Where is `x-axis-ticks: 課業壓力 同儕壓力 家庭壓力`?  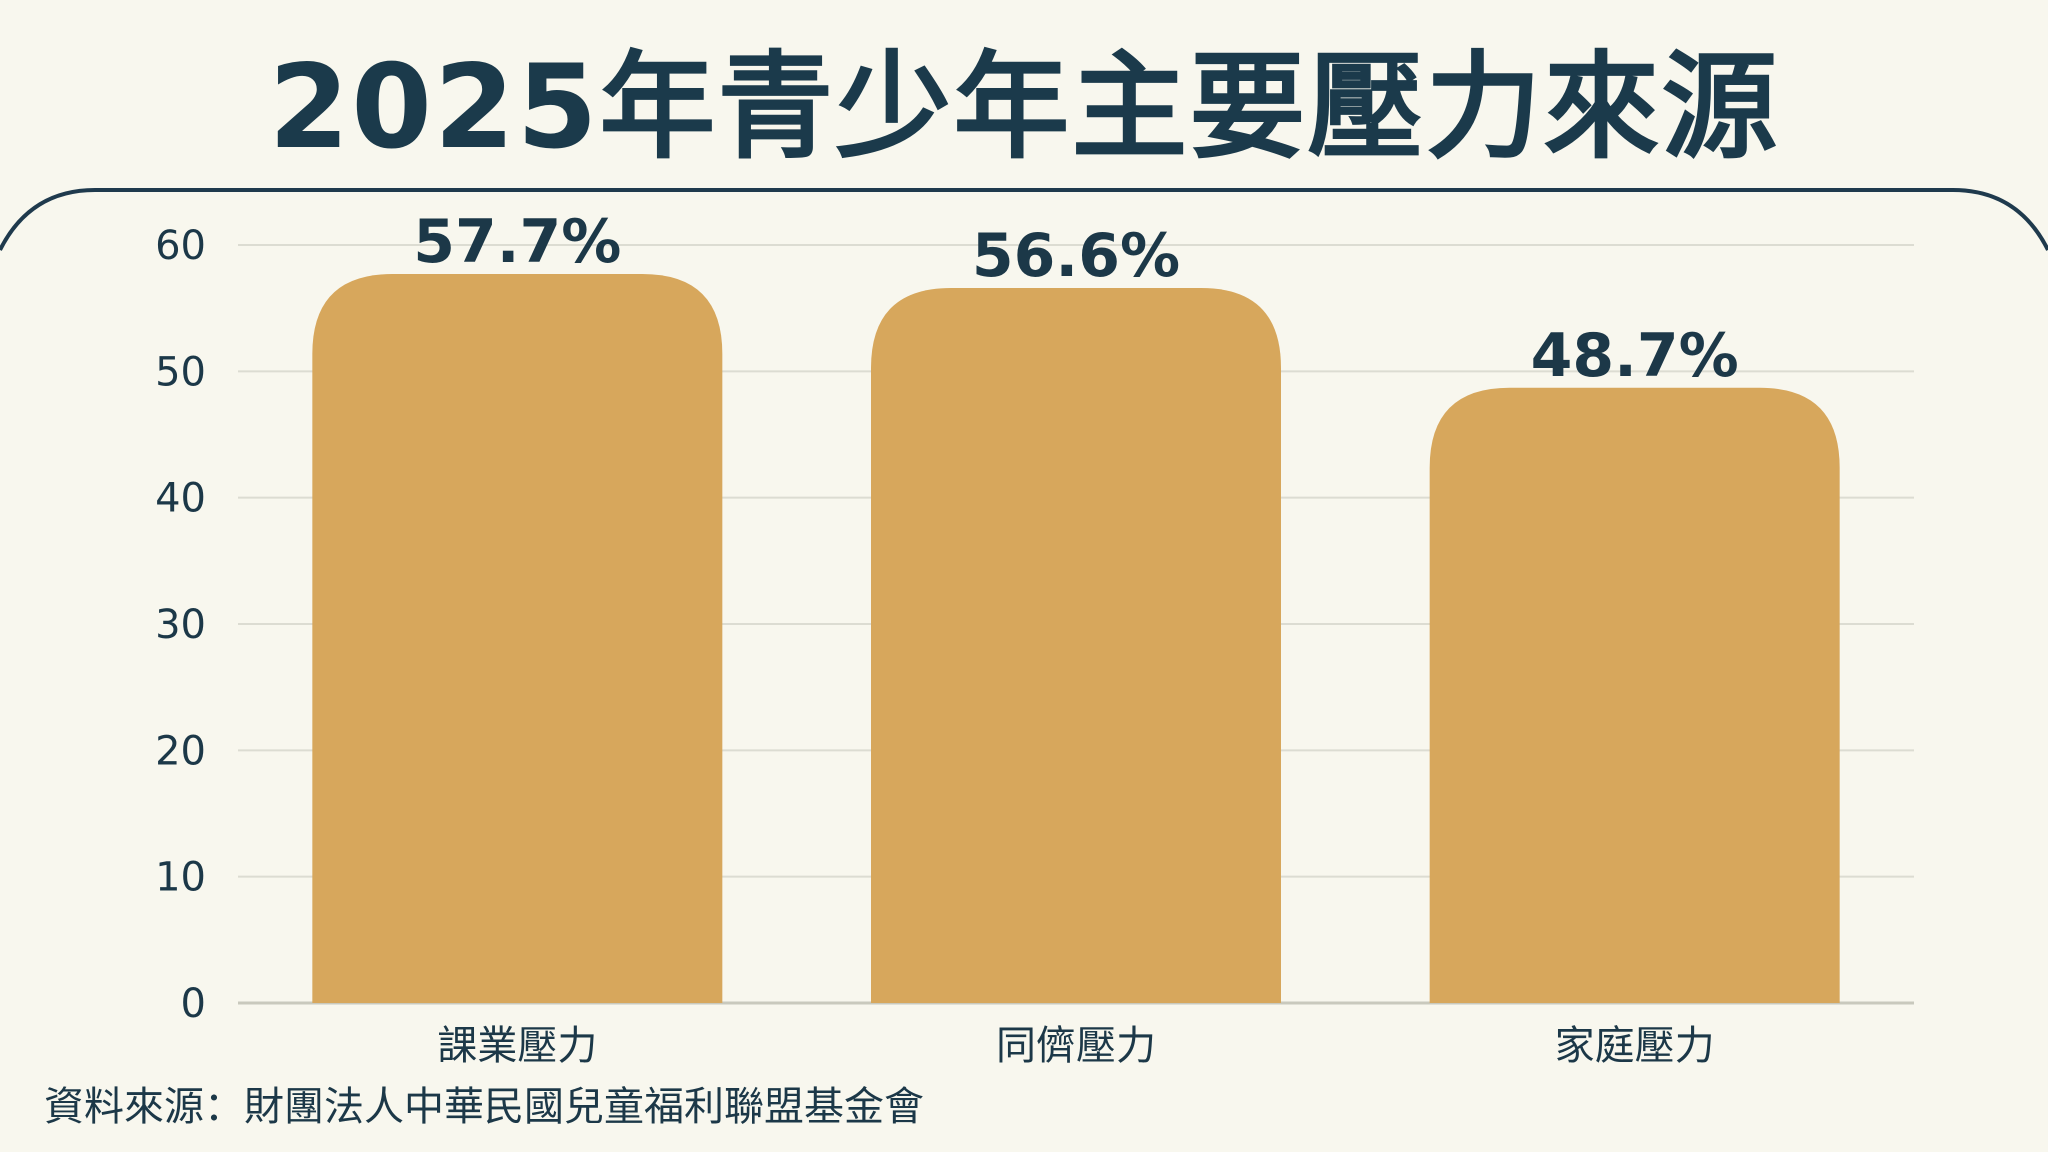
x-axis-ticks: 課業壓力 同儕壓力 家庭壓力 is located at coordinates (1075, 1046).